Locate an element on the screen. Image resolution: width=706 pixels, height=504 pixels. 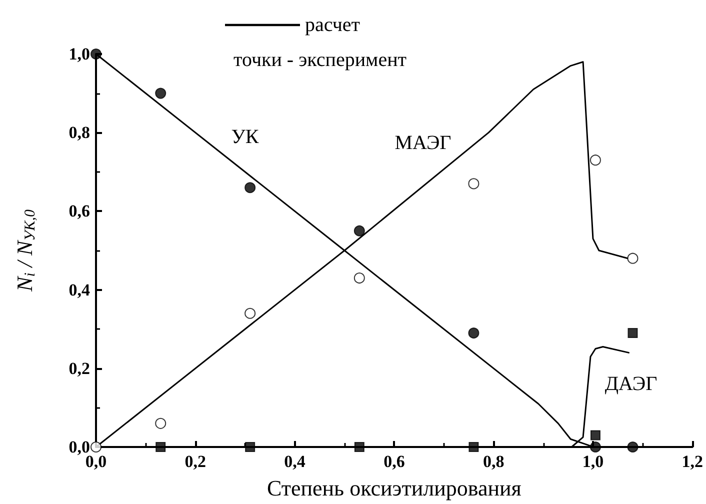
x-axis-title: Степень оксиэтилирования is located at coordinates (394, 488).